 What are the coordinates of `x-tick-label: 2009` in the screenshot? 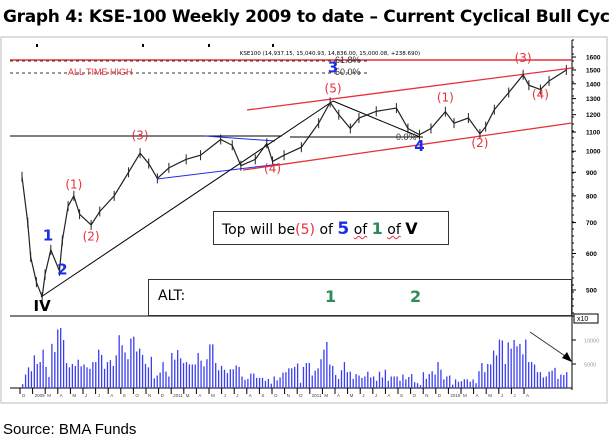 It's located at (40, 395).